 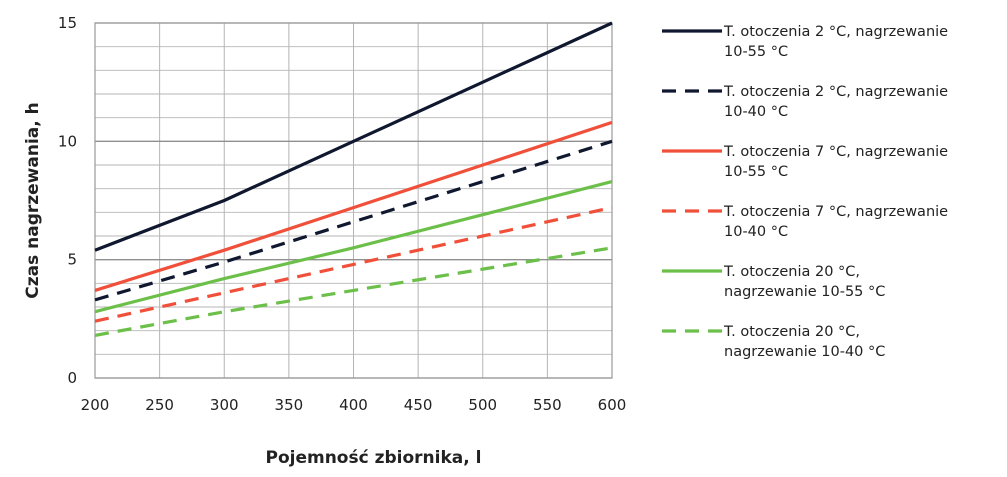 I want to click on x-tick-label: 350, so click(x=289, y=405).